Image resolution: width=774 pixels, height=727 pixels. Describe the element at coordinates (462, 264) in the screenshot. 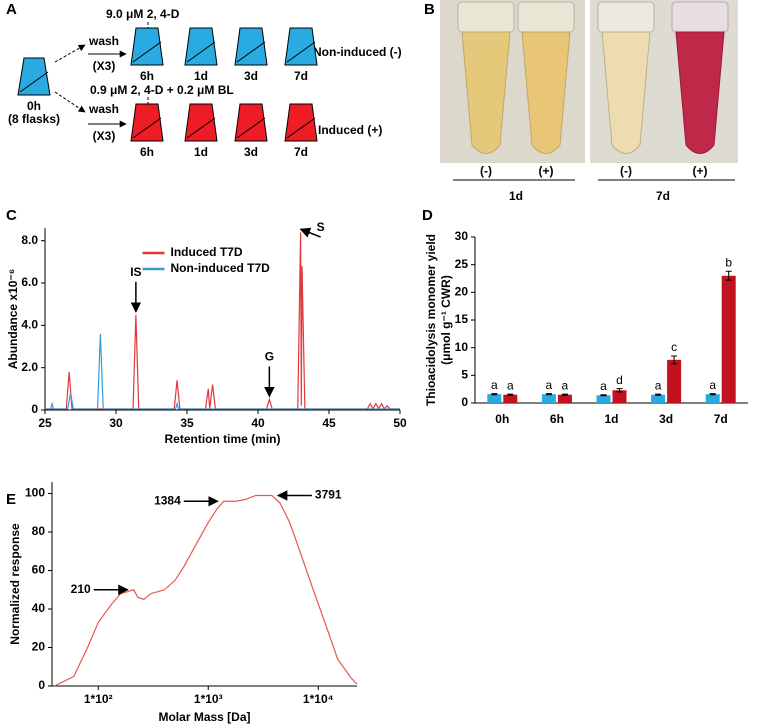

I see `y-tick-label: 25` at that location.